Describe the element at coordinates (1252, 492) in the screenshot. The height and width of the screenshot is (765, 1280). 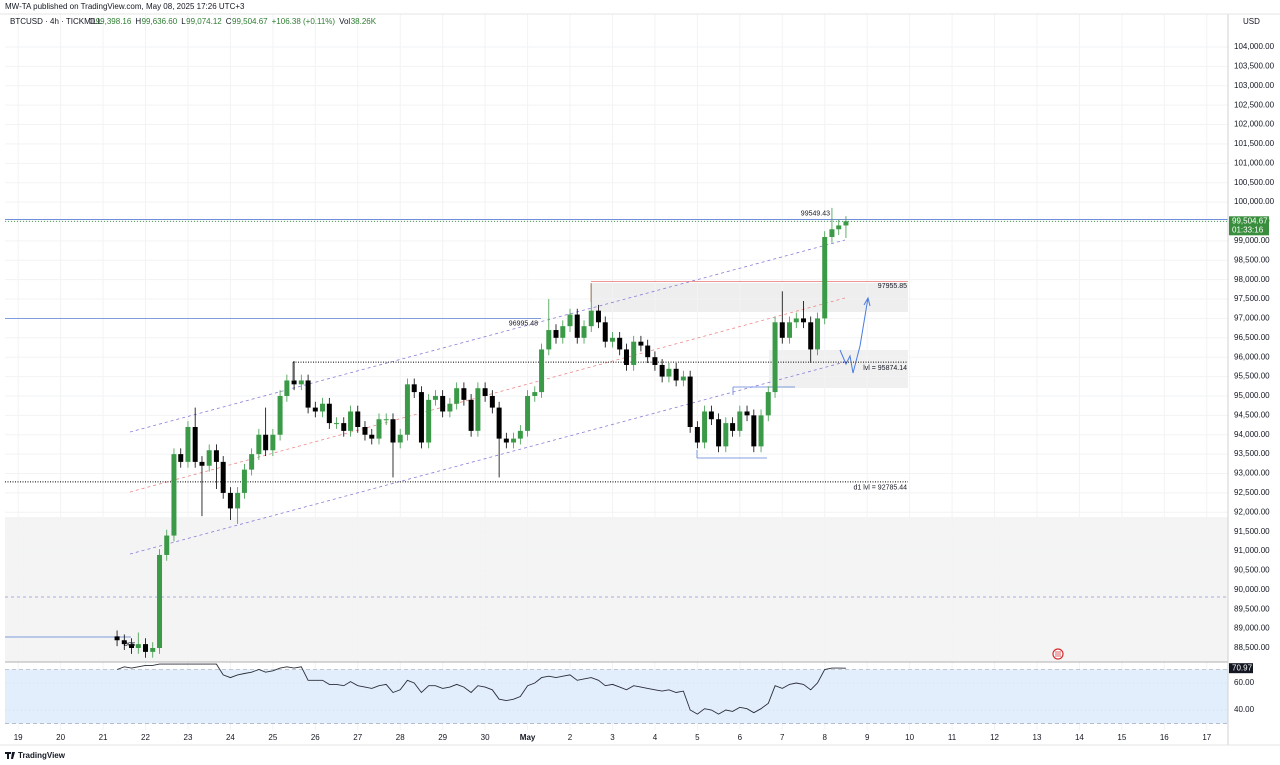
I see `y-tick-label: 92,500.00` at that location.